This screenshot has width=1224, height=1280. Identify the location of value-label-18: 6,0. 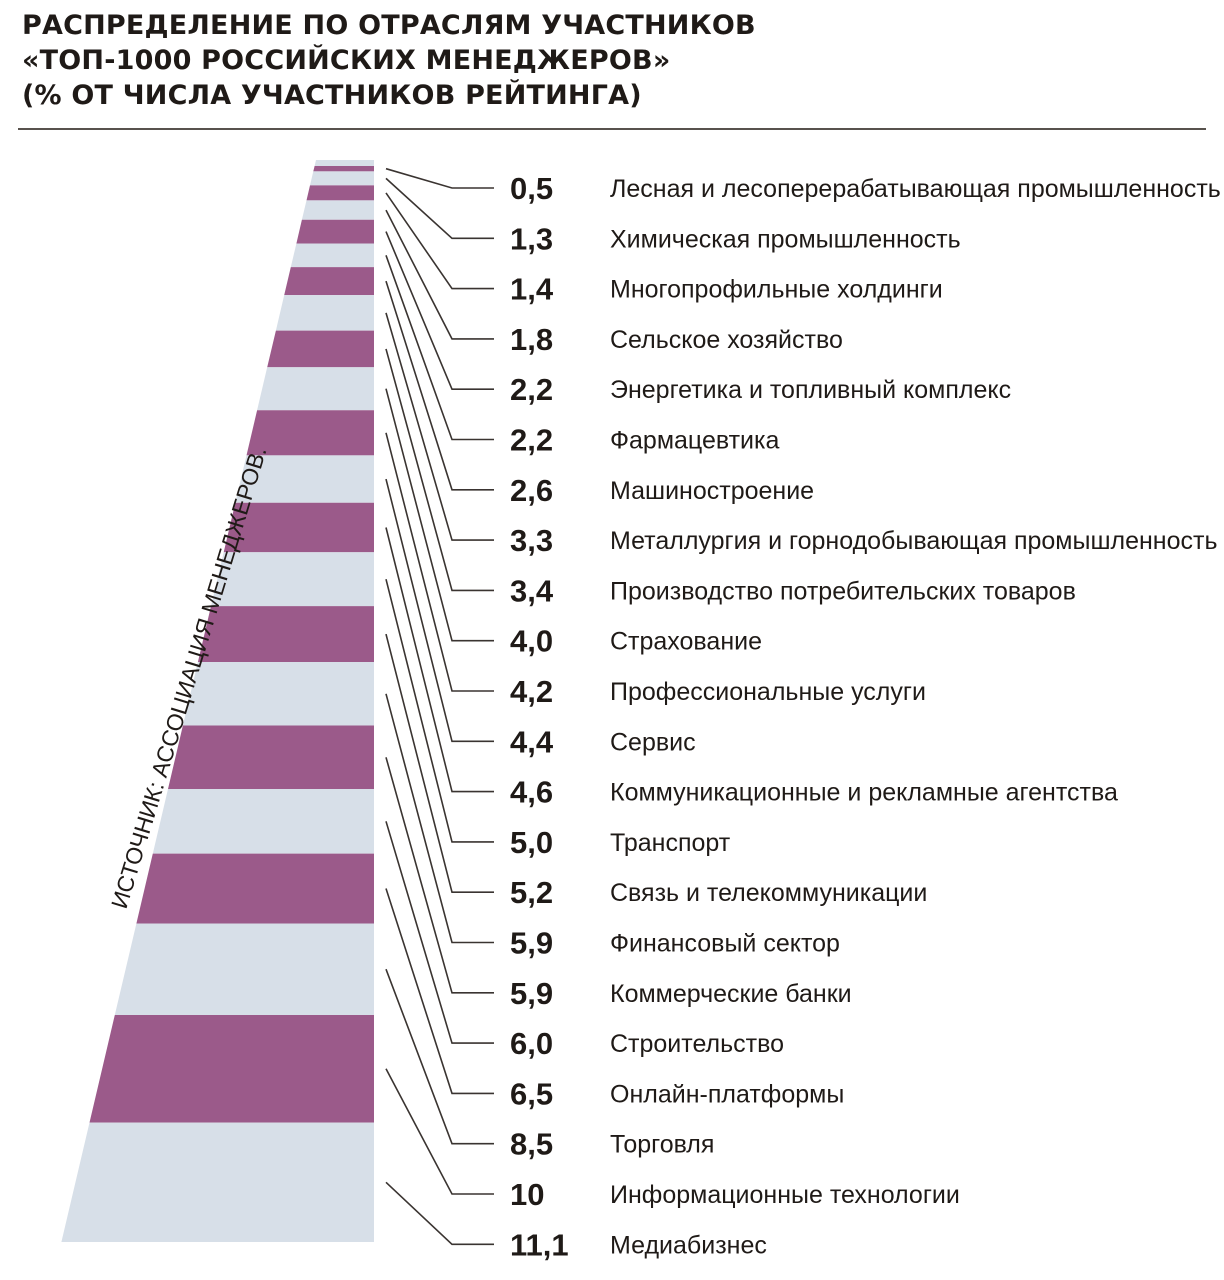
(531, 1043).